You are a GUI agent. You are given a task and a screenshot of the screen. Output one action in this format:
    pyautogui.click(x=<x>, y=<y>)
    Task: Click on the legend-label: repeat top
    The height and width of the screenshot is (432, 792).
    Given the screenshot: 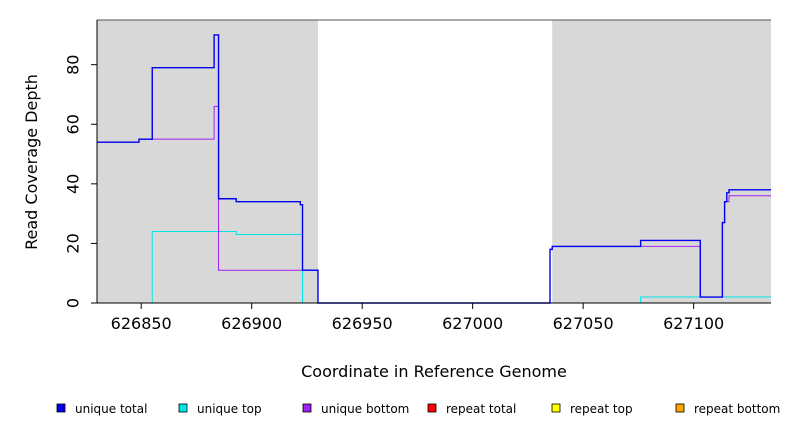 What is the action you would take?
    pyautogui.click(x=601, y=409)
    